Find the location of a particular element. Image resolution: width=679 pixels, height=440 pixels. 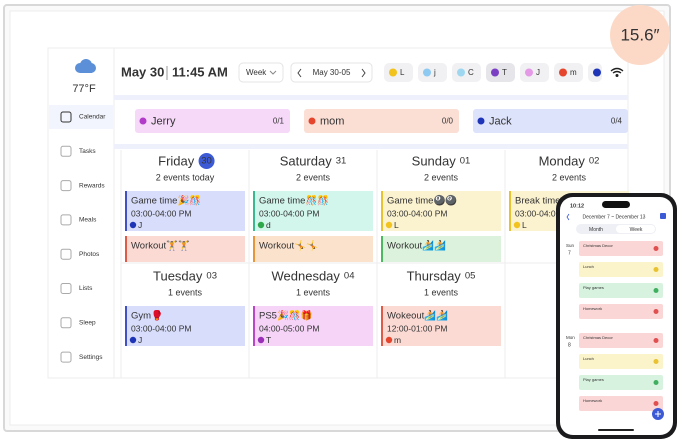

event-title: PS5🎉🎊🎁 is located at coordinates (285, 316).